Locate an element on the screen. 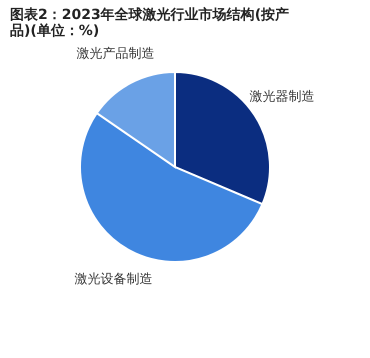 Image resolution: width=370 pixels, height=358 pixels. chart-title: 图表2：2023年全球激光行业市场结构(按产品)(单位：%) is located at coordinates (150, 22).